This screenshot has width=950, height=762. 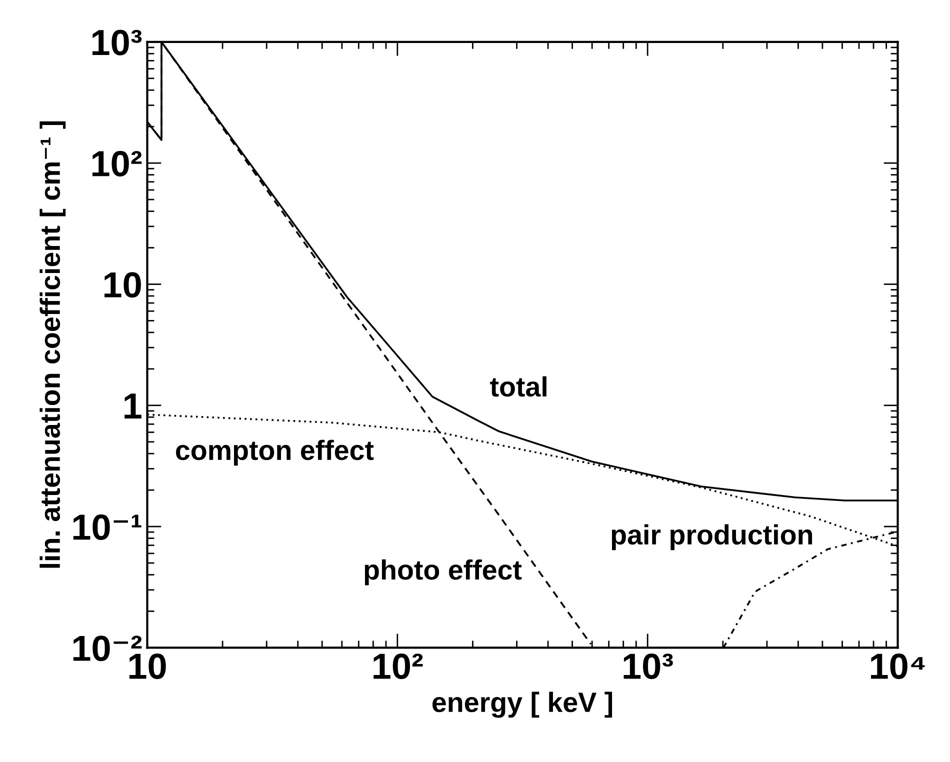 I want to click on y-tick-label: 10, so click(x=122, y=285).